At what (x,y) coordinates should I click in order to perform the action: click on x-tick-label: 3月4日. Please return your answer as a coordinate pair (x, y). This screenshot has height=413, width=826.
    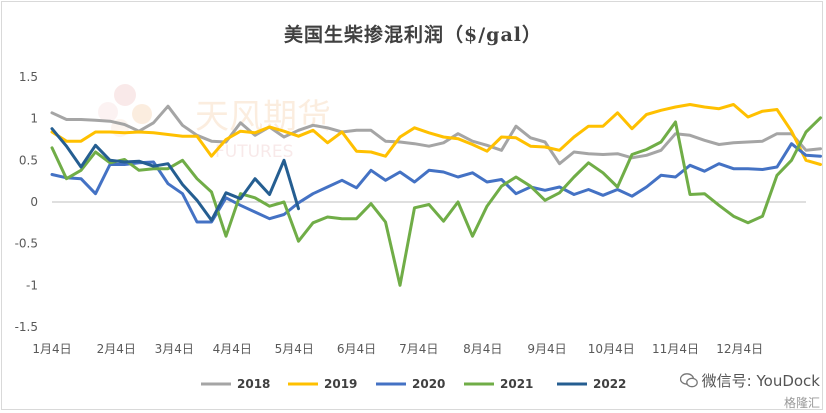
    Looking at the image, I should click on (174, 349).